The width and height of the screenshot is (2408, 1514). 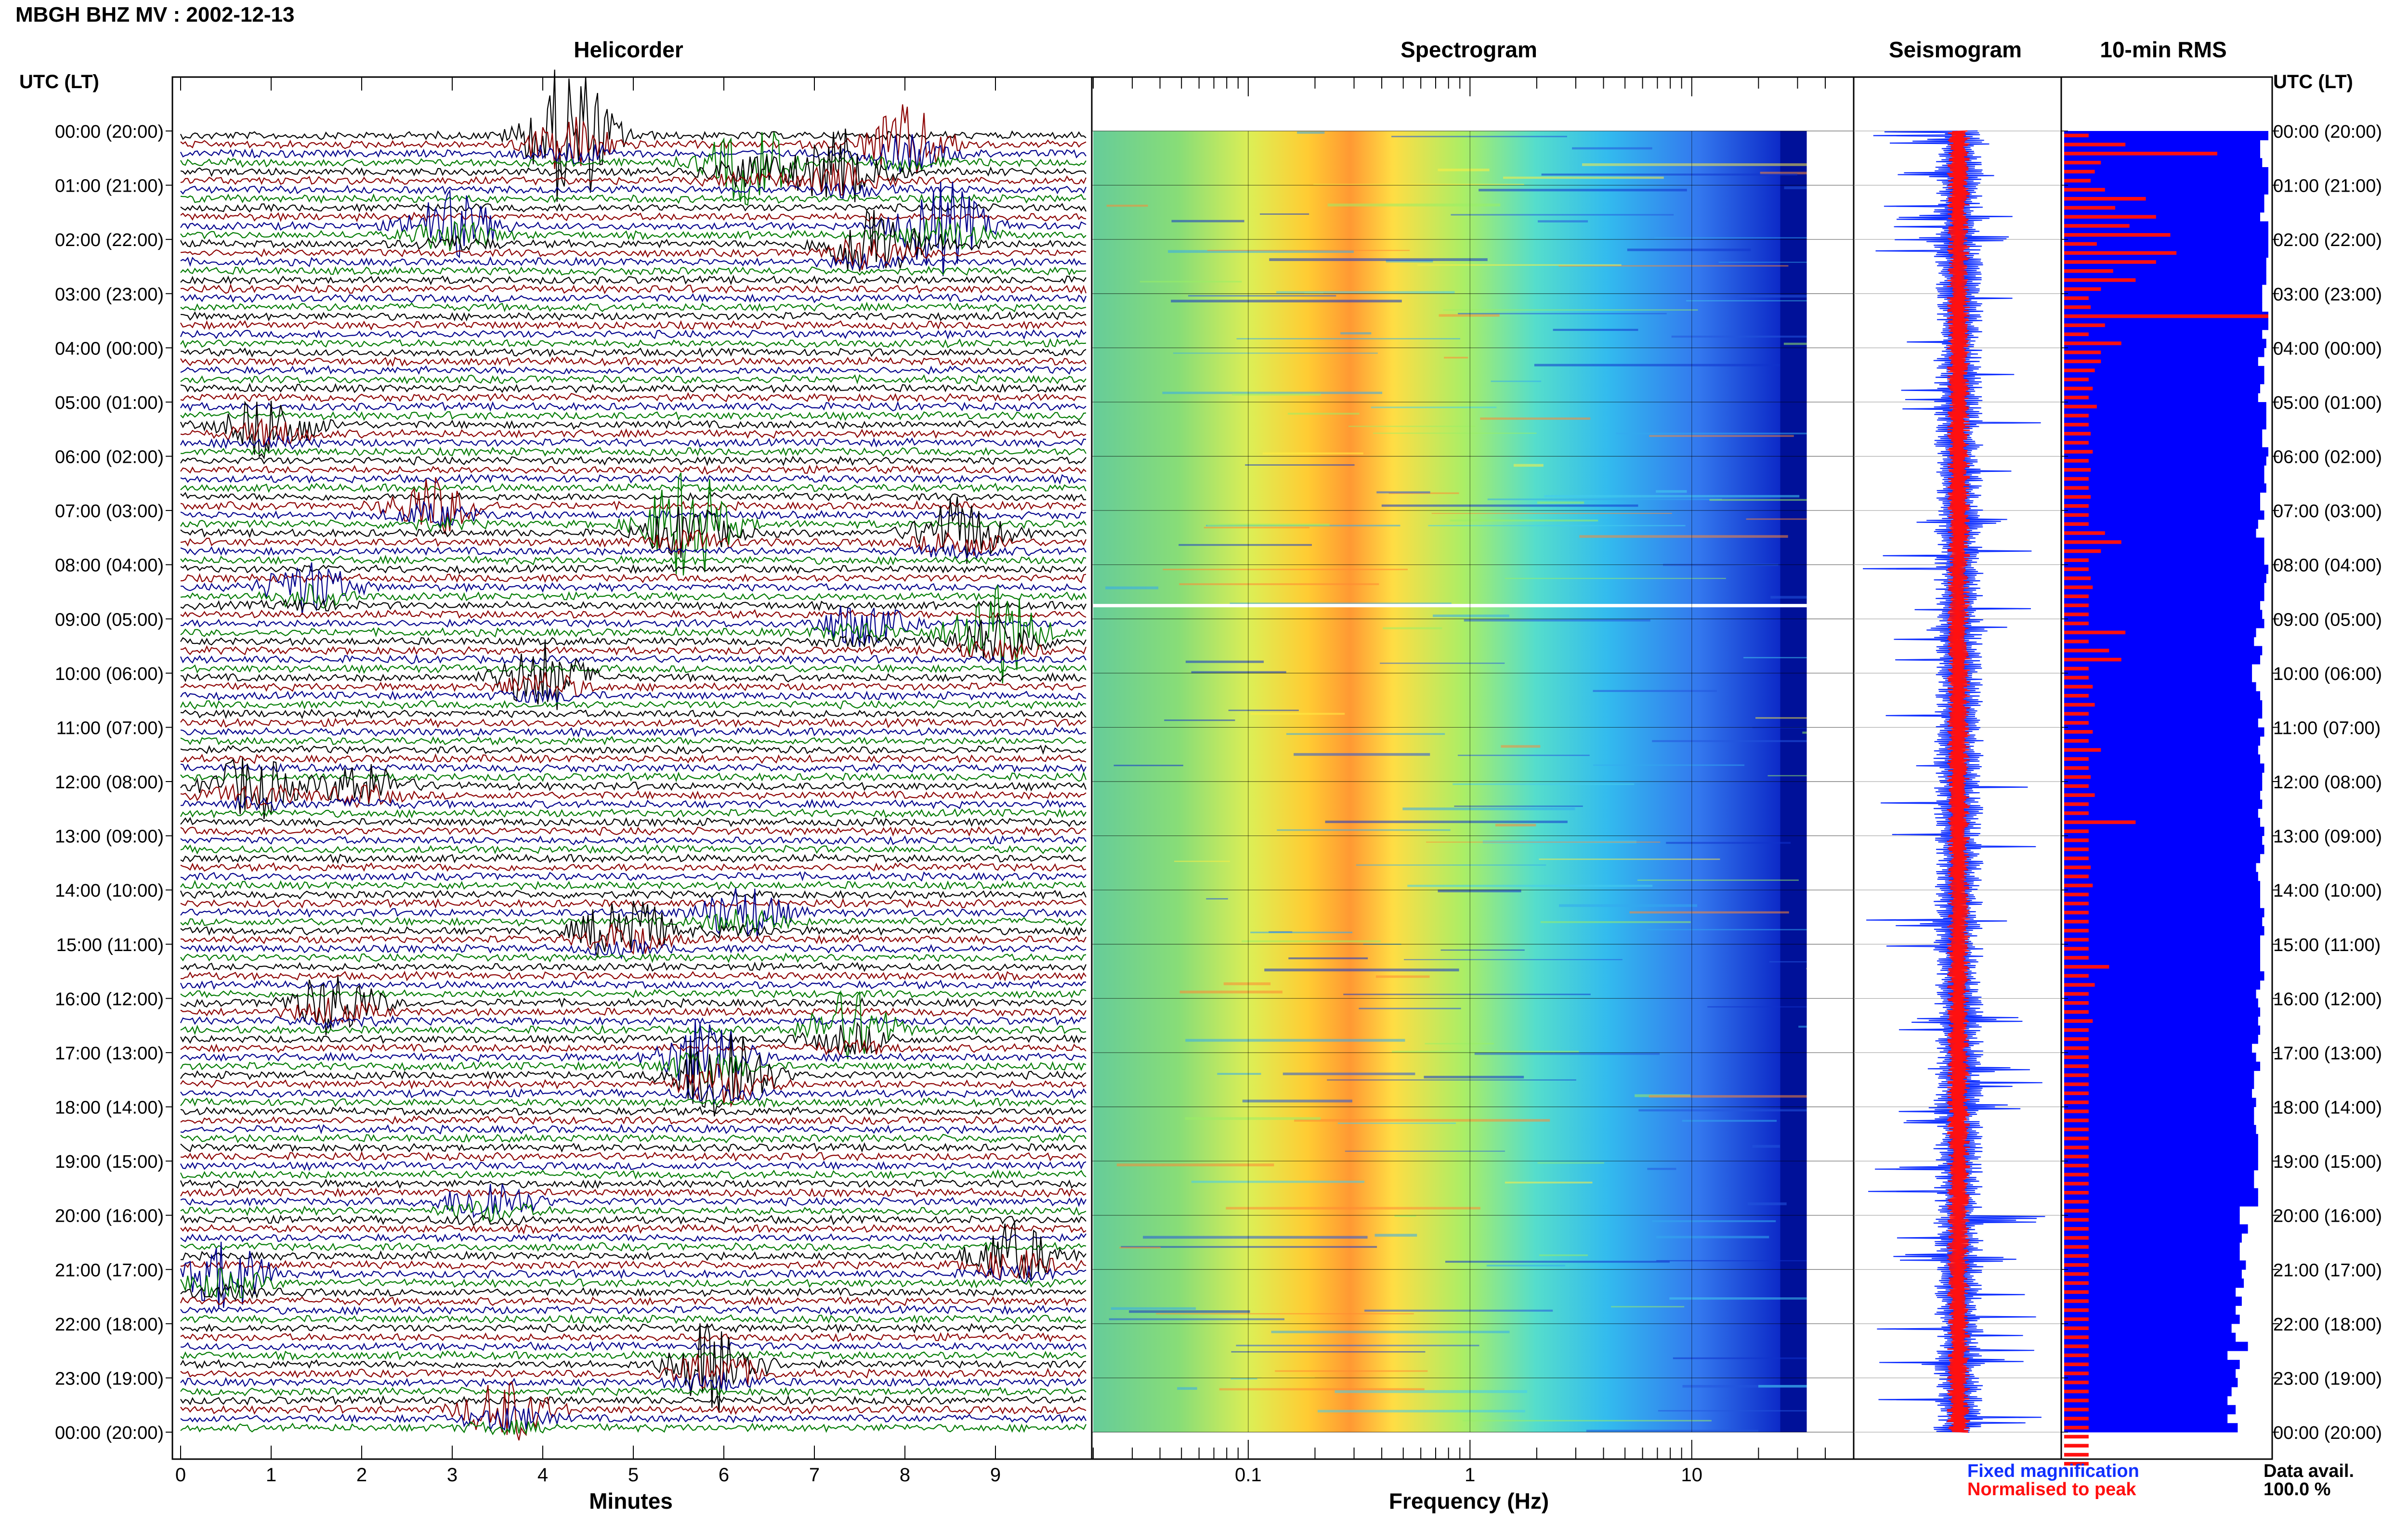 What do you see at coordinates (2327, 186) in the screenshot?
I see `time-label-right: 01:00 (21:00)` at bounding box center [2327, 186].